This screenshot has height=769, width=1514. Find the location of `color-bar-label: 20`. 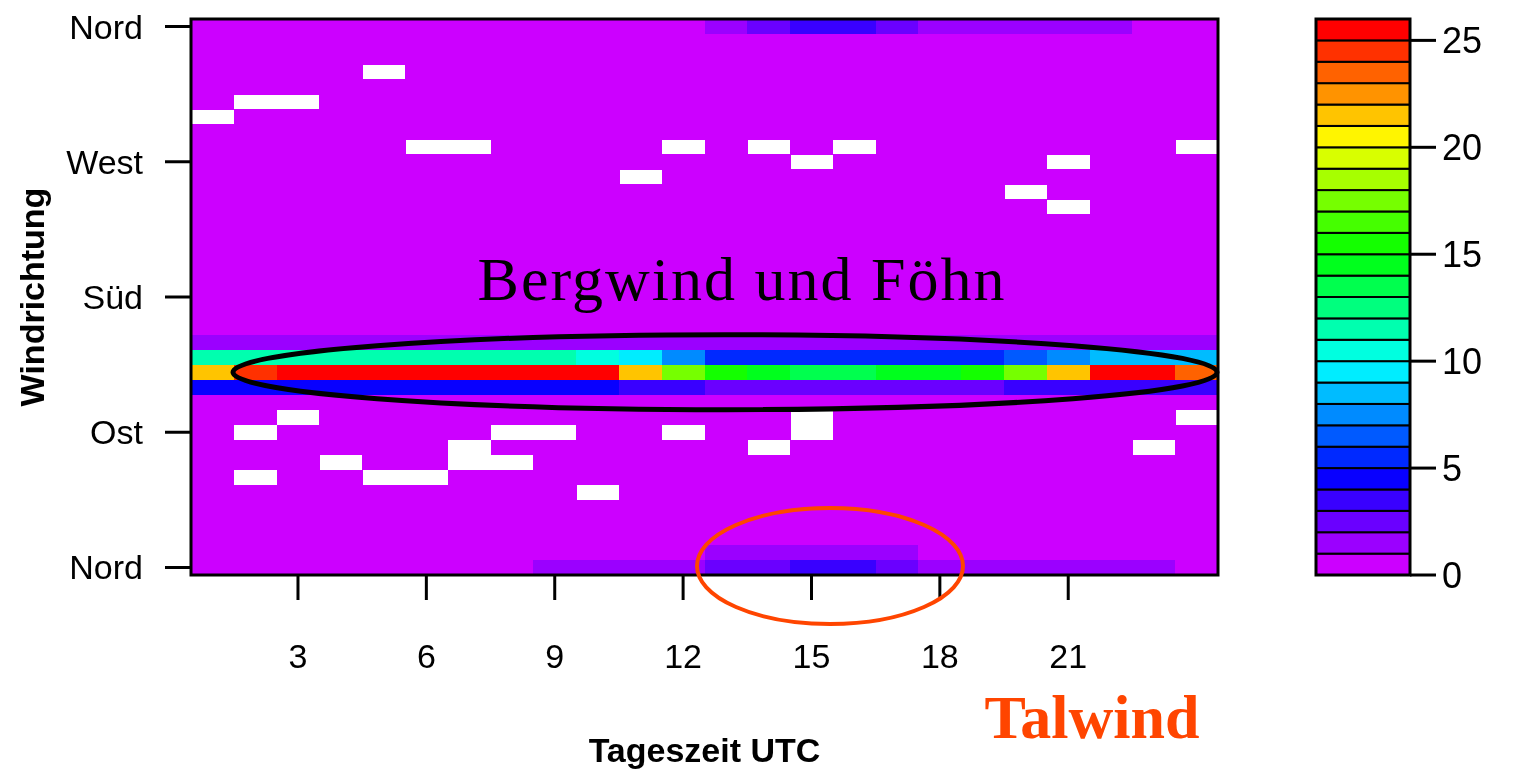

color-bar-label: 20 is located at coordinates (1462, 147).